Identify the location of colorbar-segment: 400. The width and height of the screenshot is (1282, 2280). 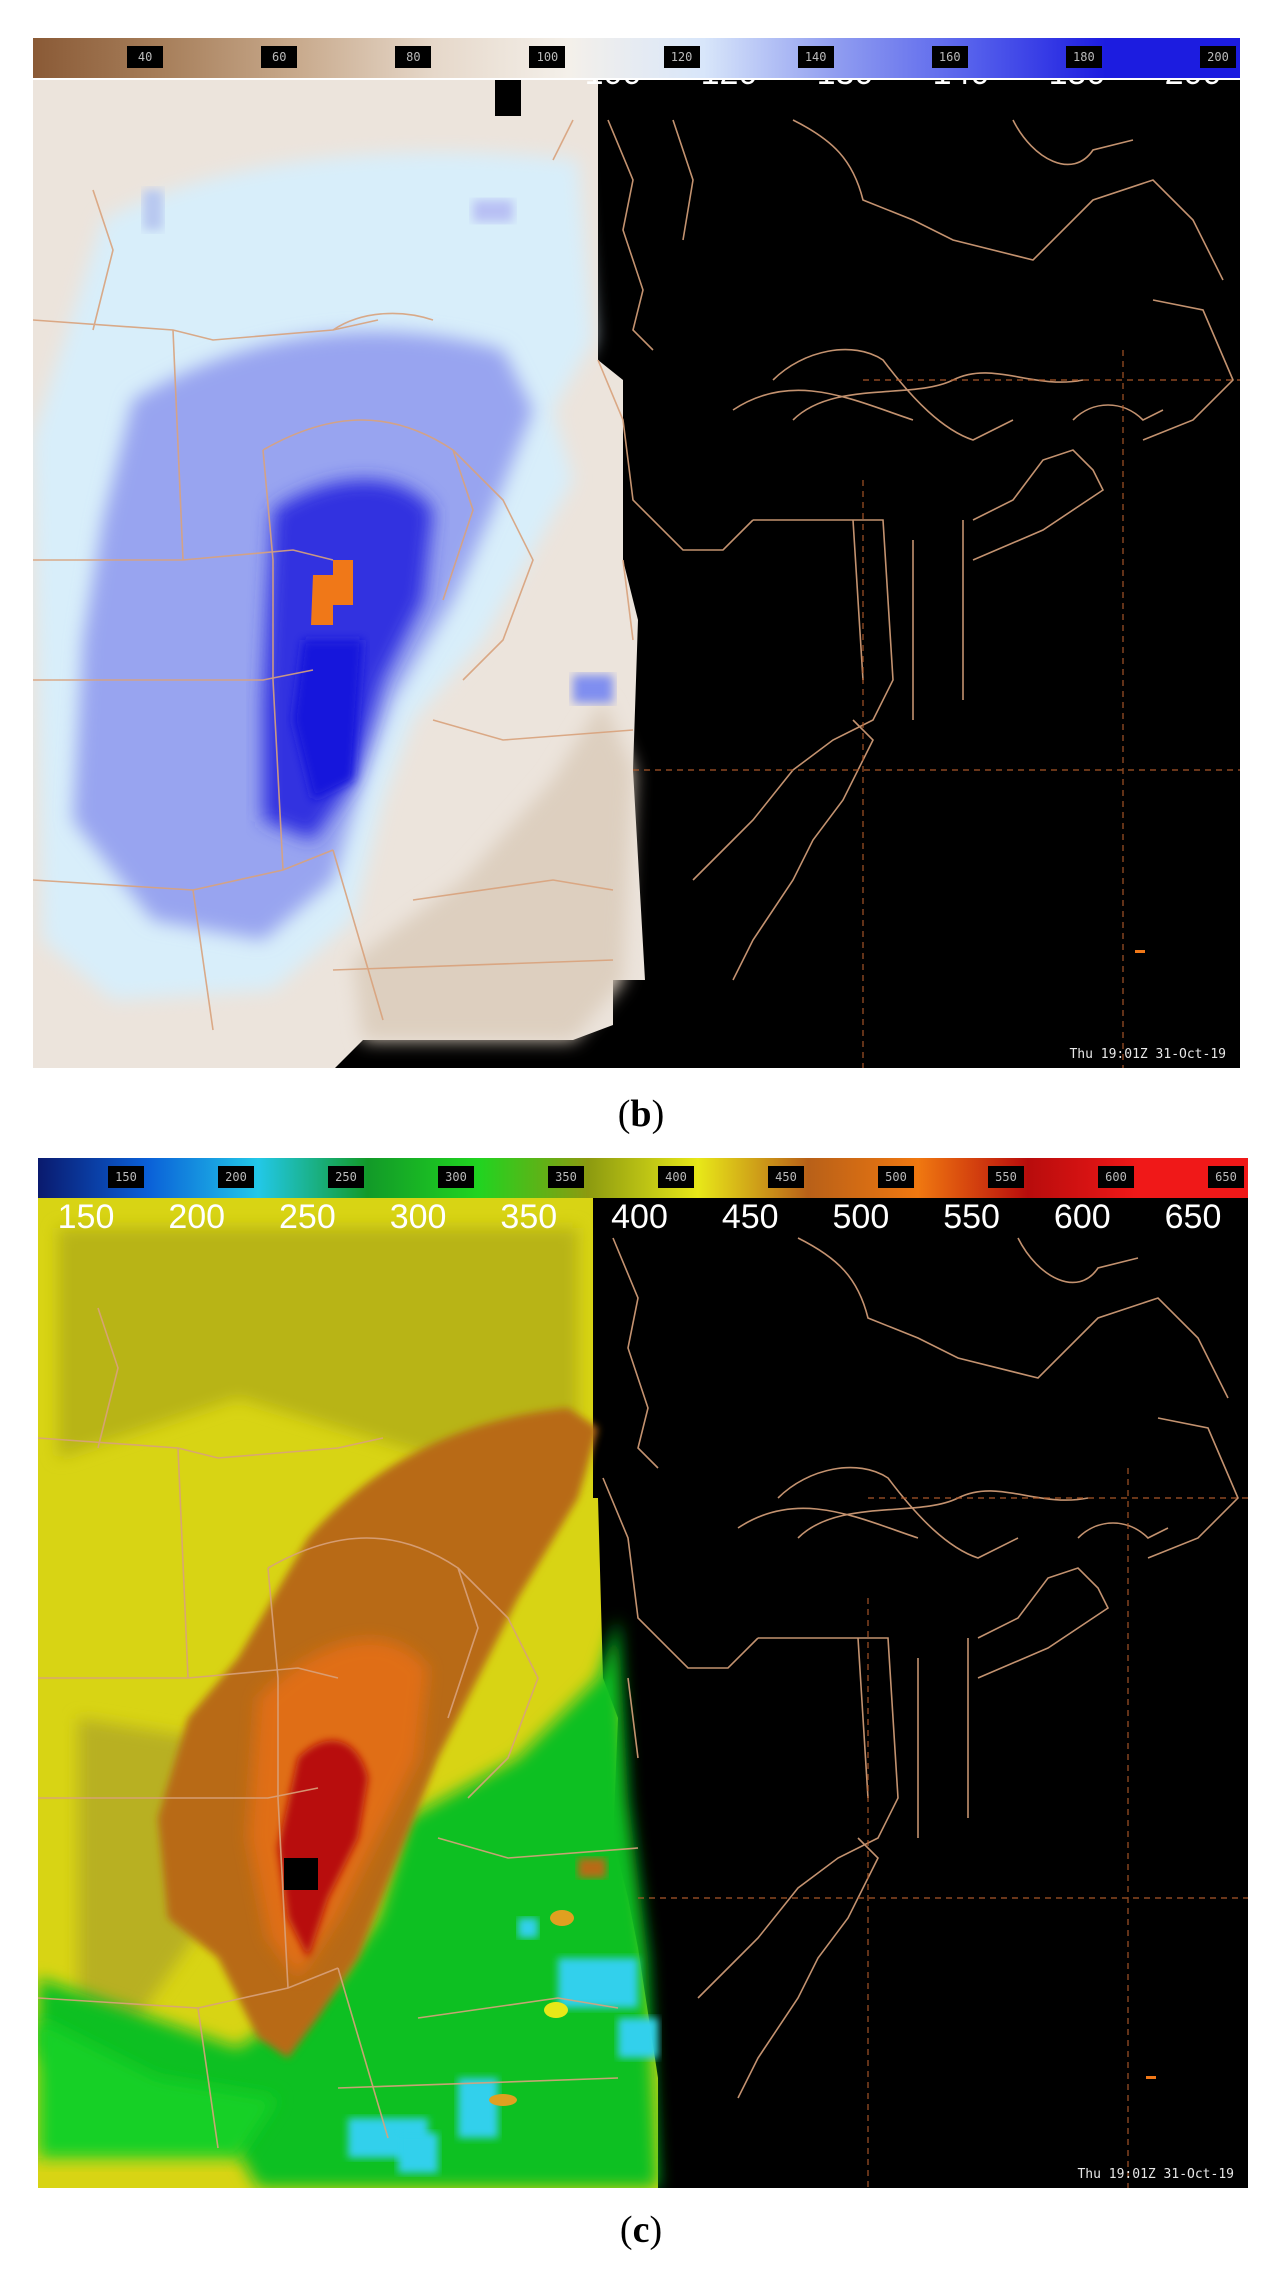
(643, 1178).